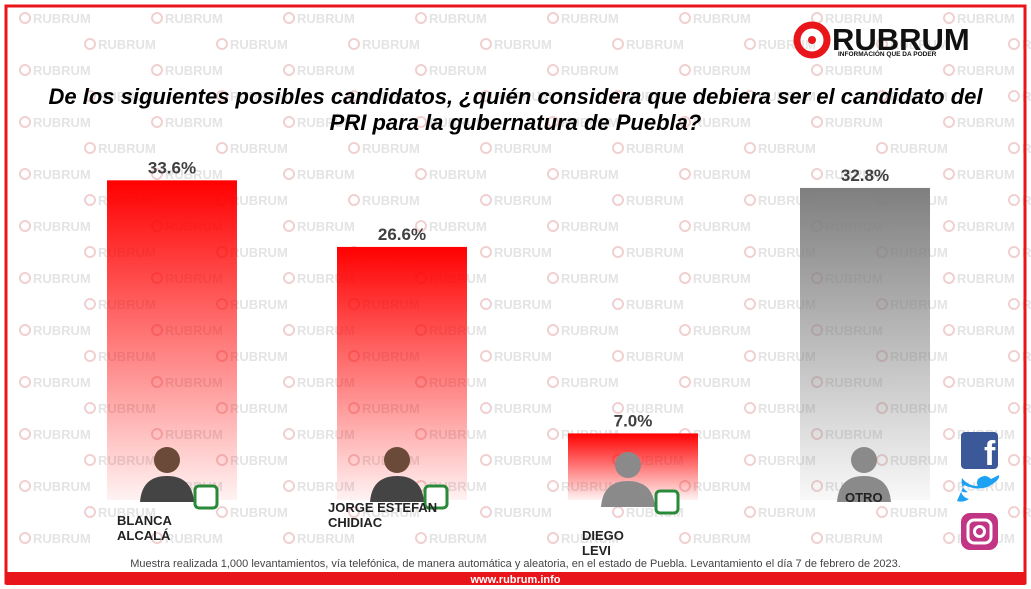 Image resolution: width=1031 pixels, height=589 pixels. Describe the element at coordinates (515, 580) in the screenshot. I see `website: www.rubrum.info` at that location.